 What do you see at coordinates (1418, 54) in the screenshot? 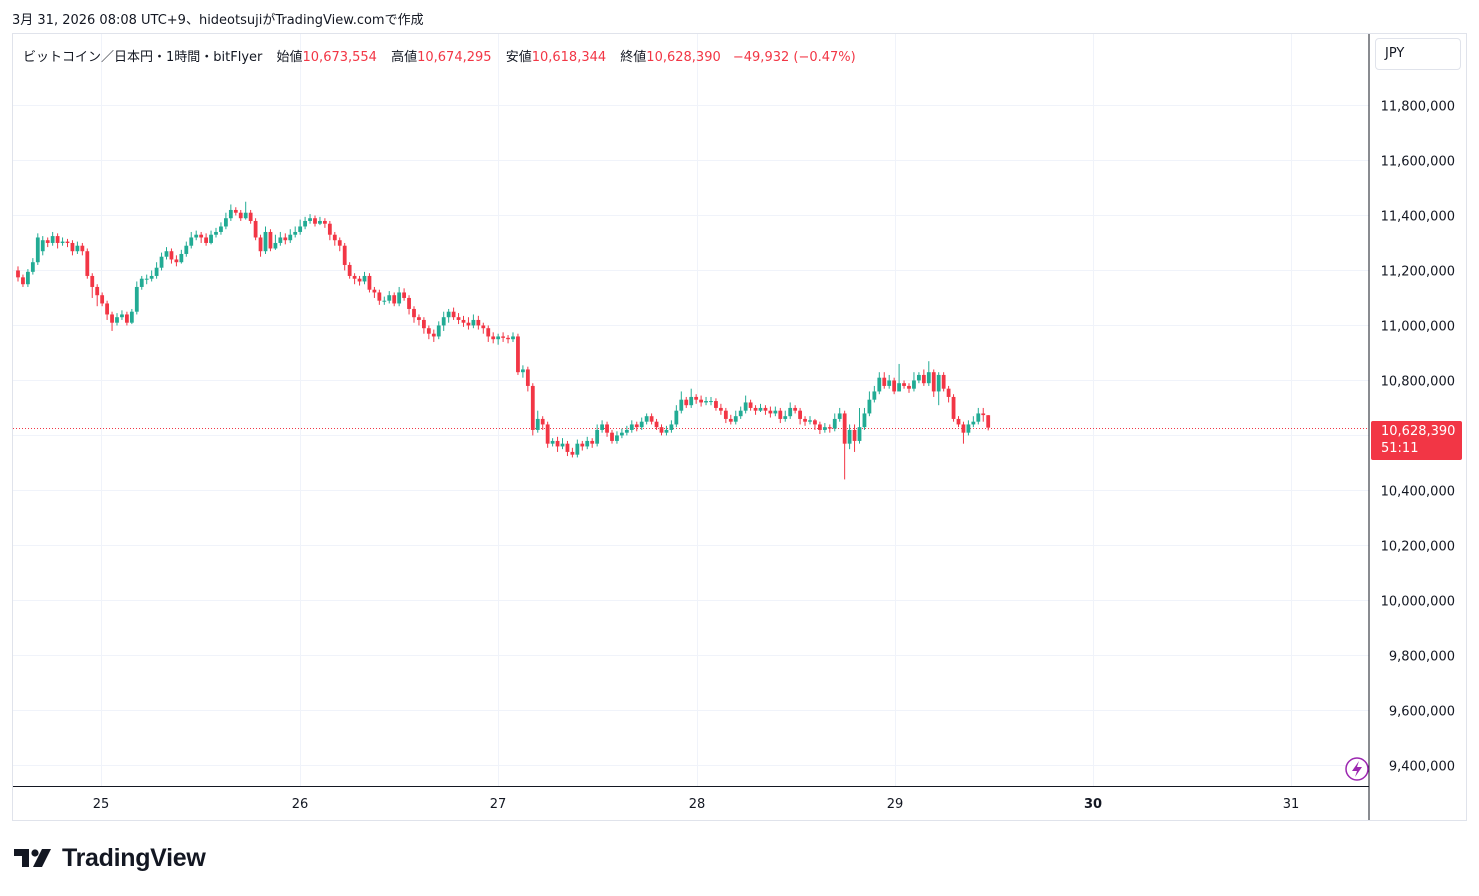
I see `currency-button: JPY` at bounding box center [1418, 54].